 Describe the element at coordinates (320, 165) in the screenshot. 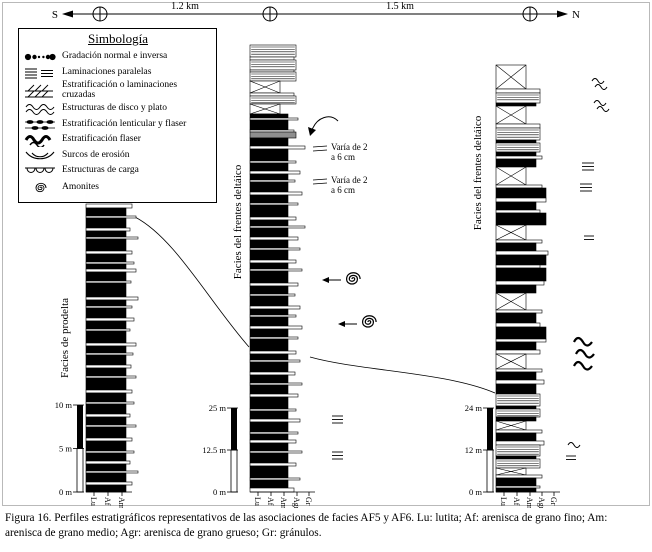

I see `annotation-leader-lines` at that location.